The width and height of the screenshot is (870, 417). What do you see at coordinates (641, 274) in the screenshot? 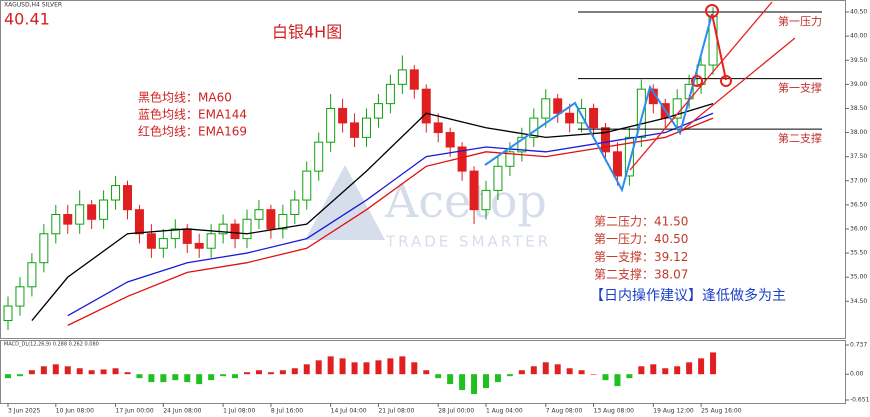
I see `level-note: 第二支撑：38.07` at bounding box center [641, 274].